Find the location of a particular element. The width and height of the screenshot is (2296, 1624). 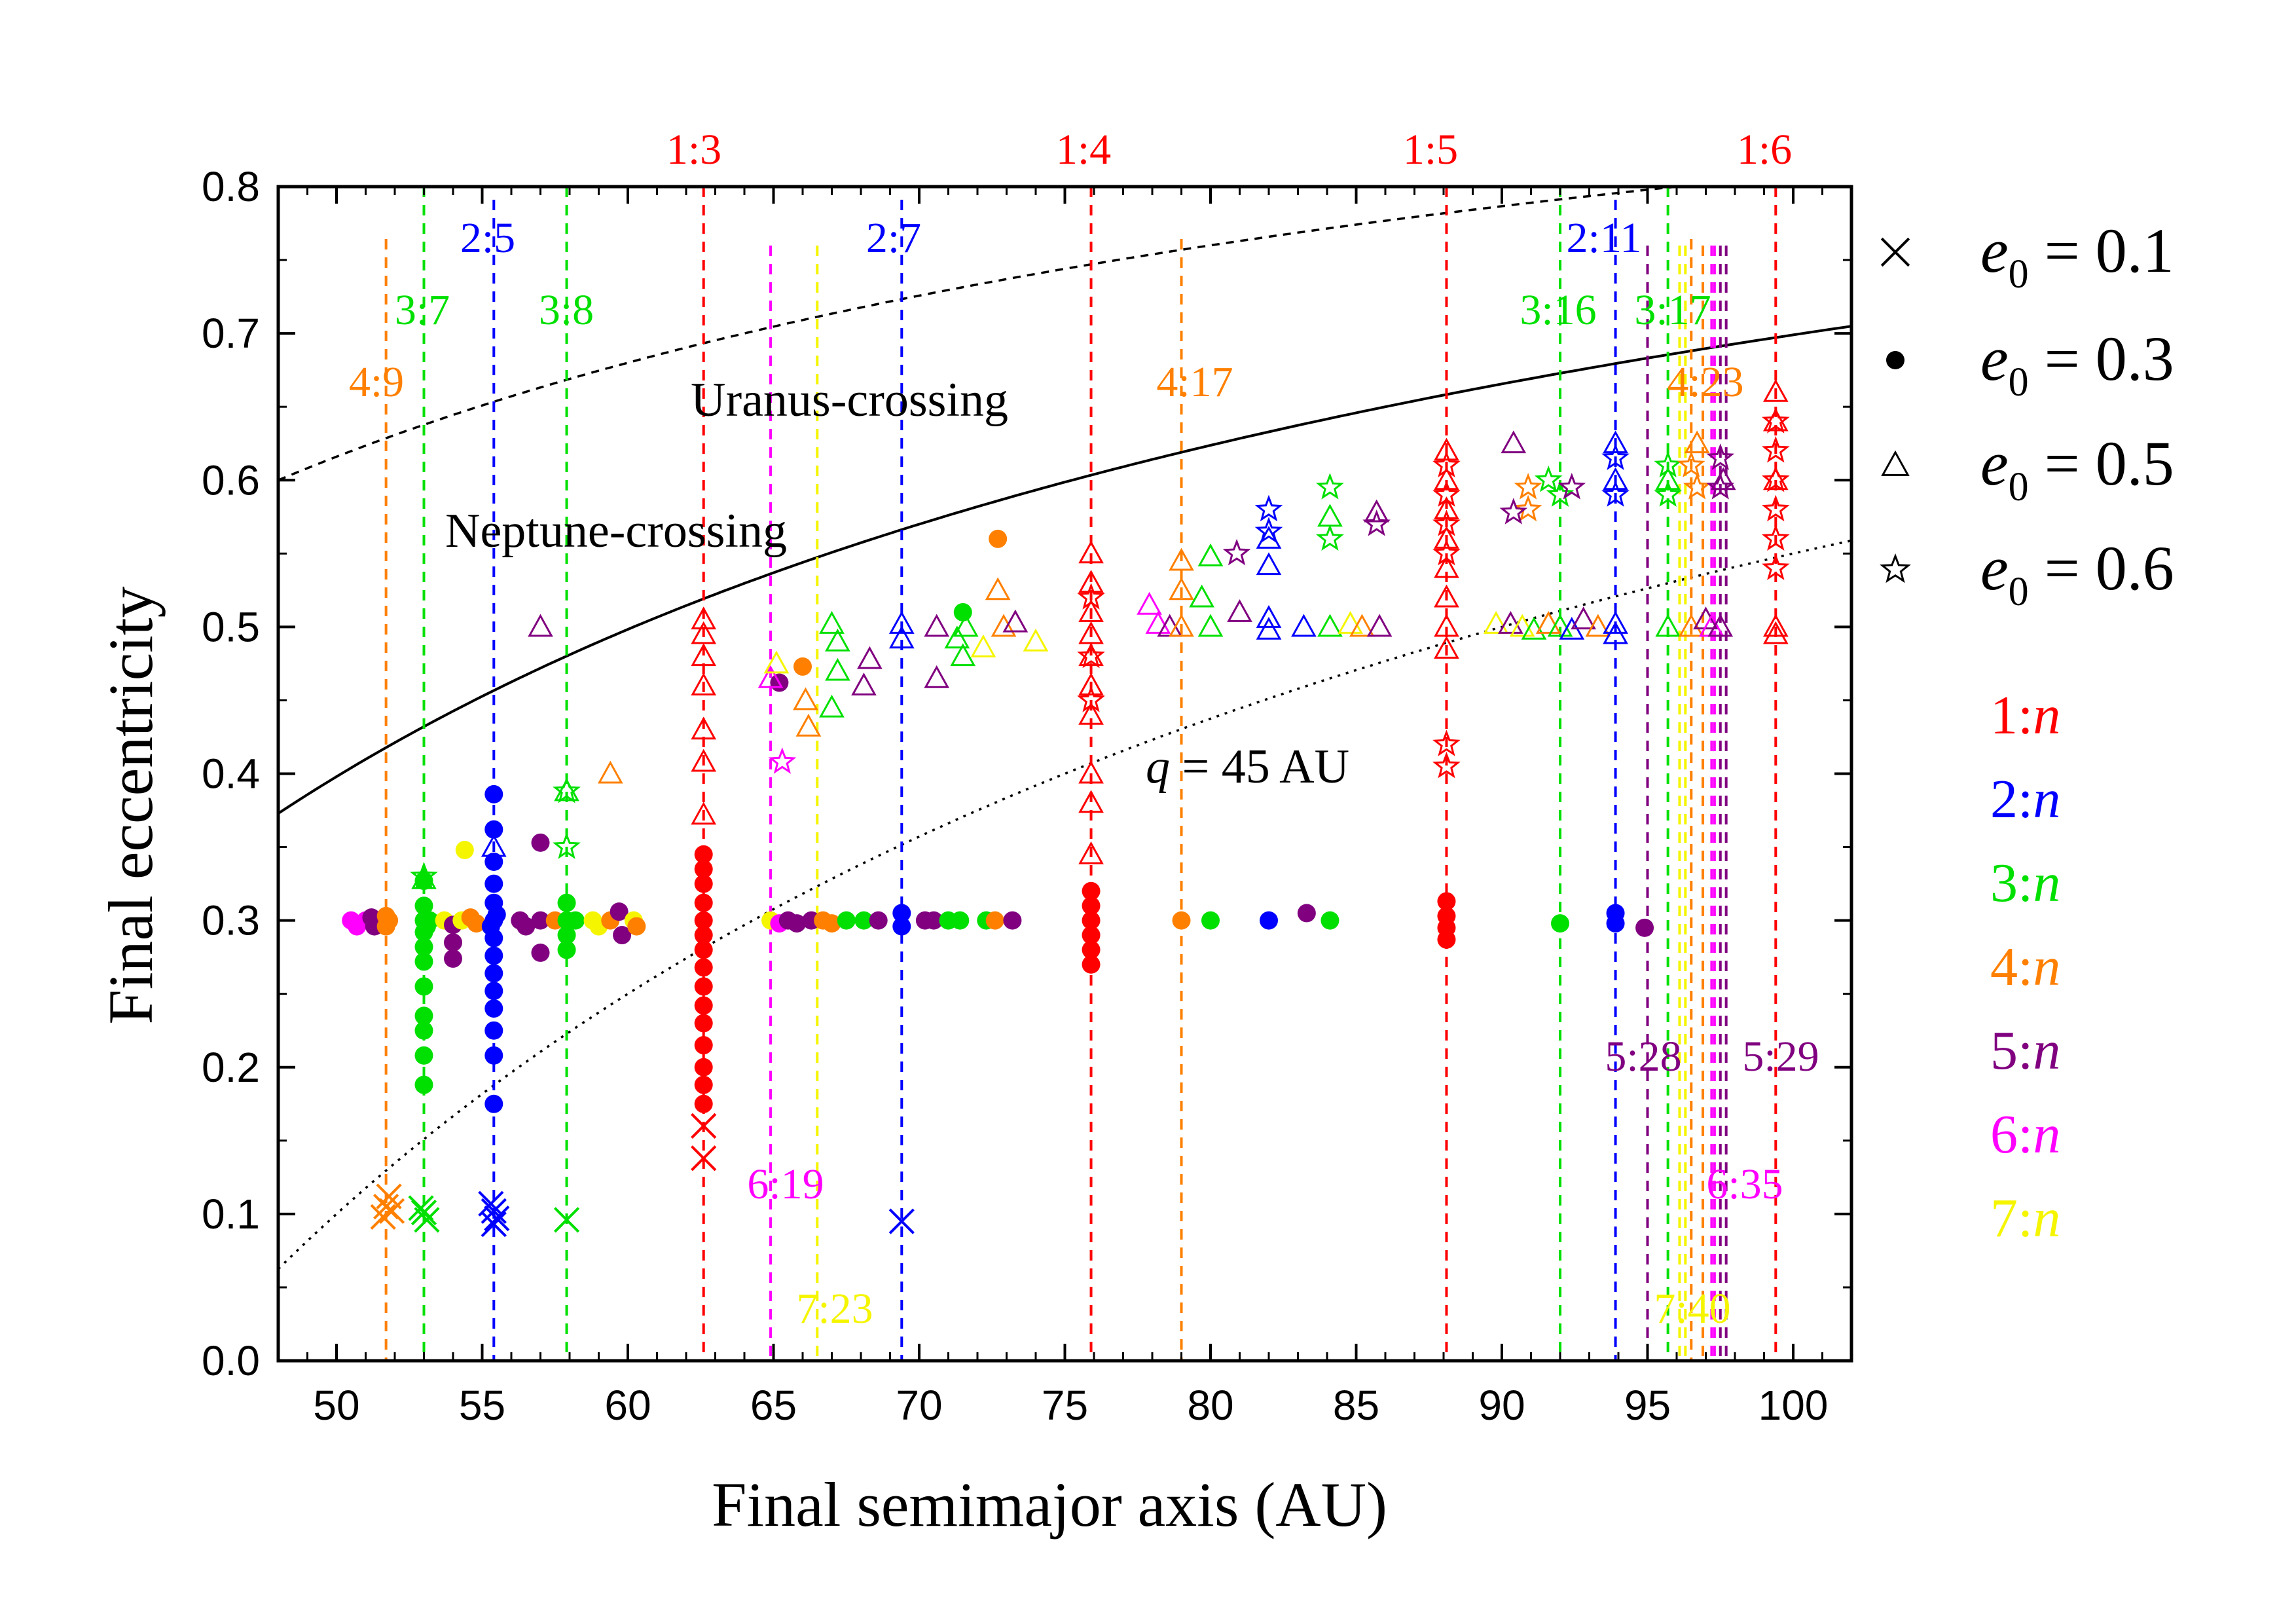

x-tick-label: 90 is located at coordinates (1501, 1405).